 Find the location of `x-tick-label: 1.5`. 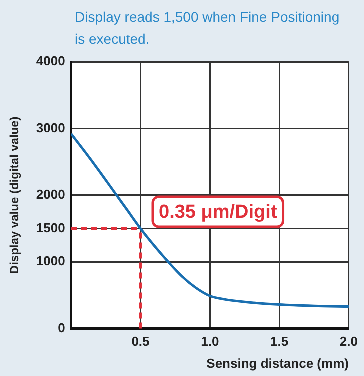

x-tick-label: 1.5 is located at coordinates (279, 342).